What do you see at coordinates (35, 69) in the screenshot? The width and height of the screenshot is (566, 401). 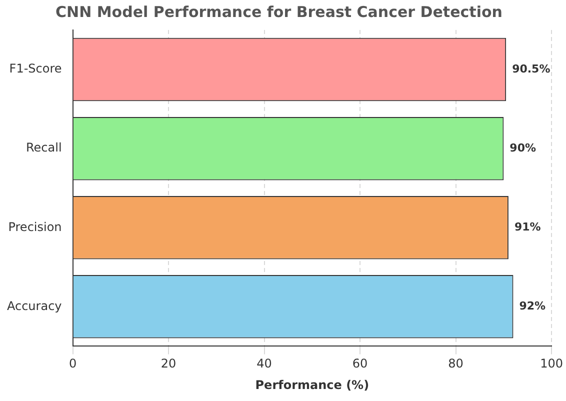 I see `y-tick-label: F1-Score` at bounding box center [35, 69].